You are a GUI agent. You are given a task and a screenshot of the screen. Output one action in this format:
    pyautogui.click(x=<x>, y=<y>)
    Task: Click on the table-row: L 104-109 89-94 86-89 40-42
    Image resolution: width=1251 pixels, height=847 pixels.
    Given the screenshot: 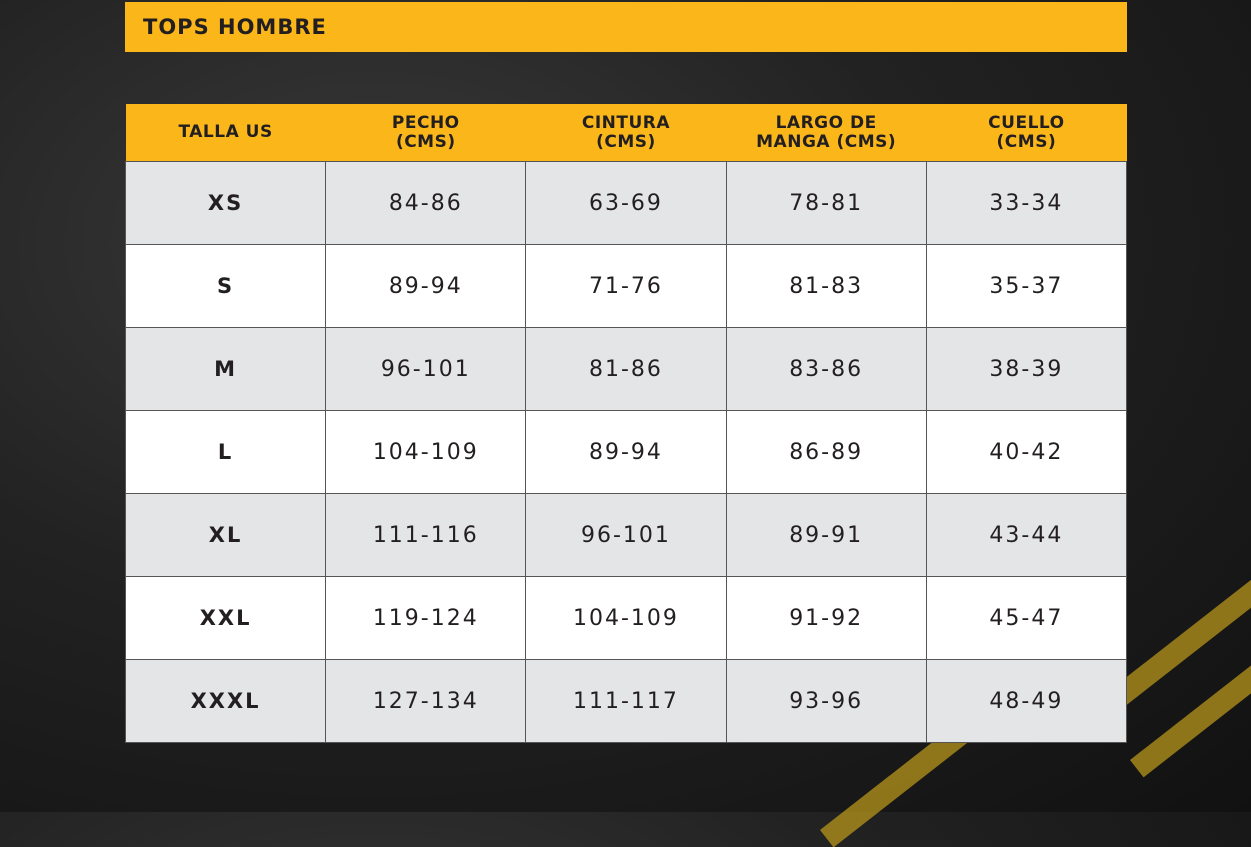 What is the action you would take?
    pyautogui.click(x=626, y=452)
    